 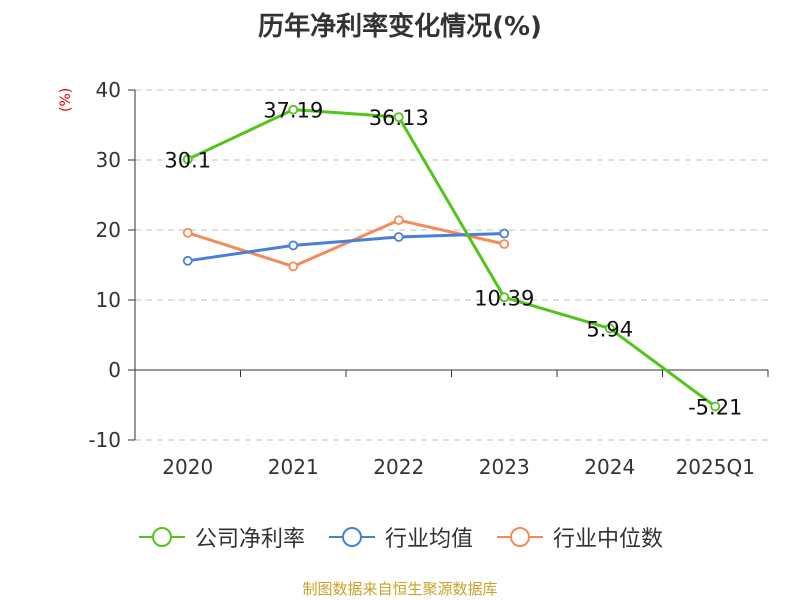 What do you see at coordinates (400, 589) in the screenshot?
I see `source-note: 制图数据来自恒生聚源数据库` at bounding box center [400, 589].